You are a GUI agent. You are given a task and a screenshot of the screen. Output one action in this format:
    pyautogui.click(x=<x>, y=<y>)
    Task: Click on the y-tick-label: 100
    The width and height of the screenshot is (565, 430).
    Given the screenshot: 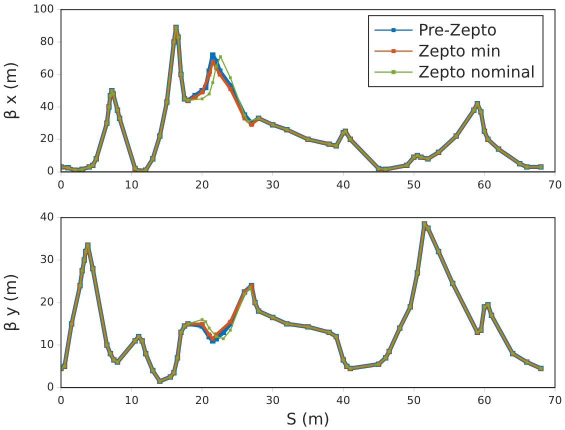 What is the action you would take?
    pyautogui.click(x=43, y=9)
    